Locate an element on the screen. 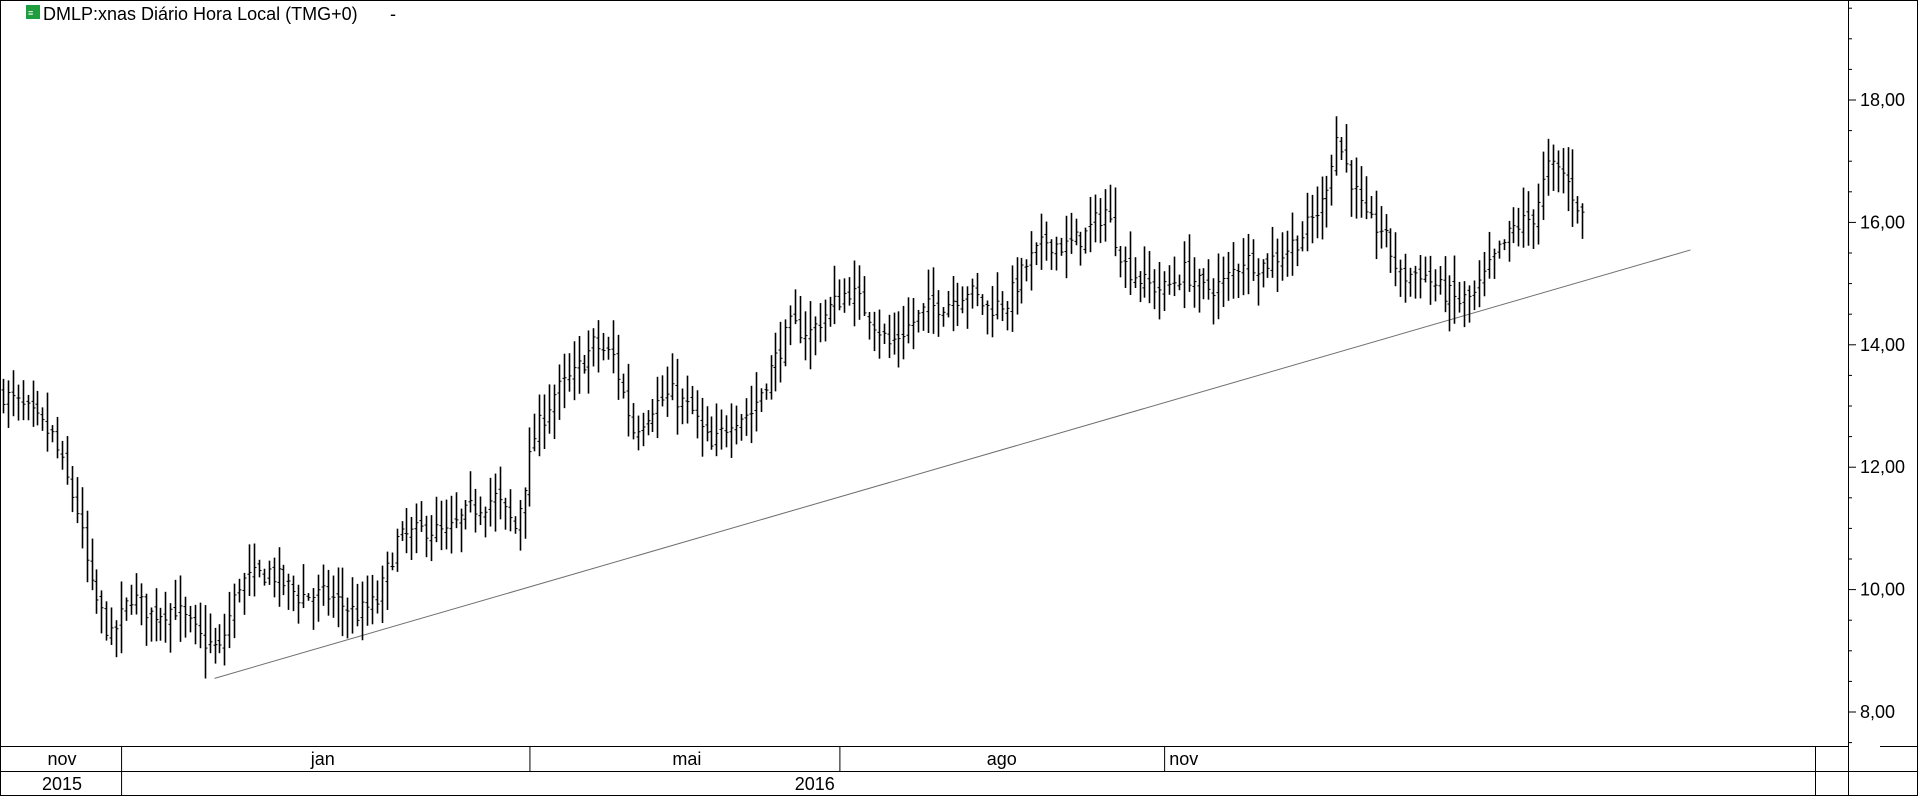 The width and height of the screenshot is (1918, 796). title-dropdown: - is located at coordinates (393, 14).